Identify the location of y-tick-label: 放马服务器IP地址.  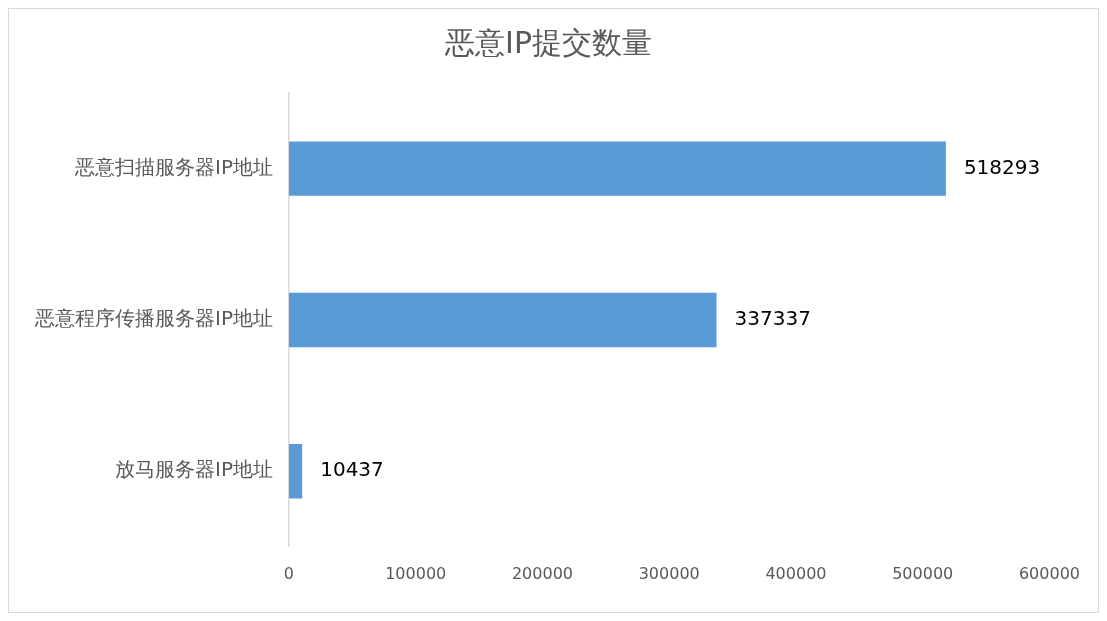
(193, 469).